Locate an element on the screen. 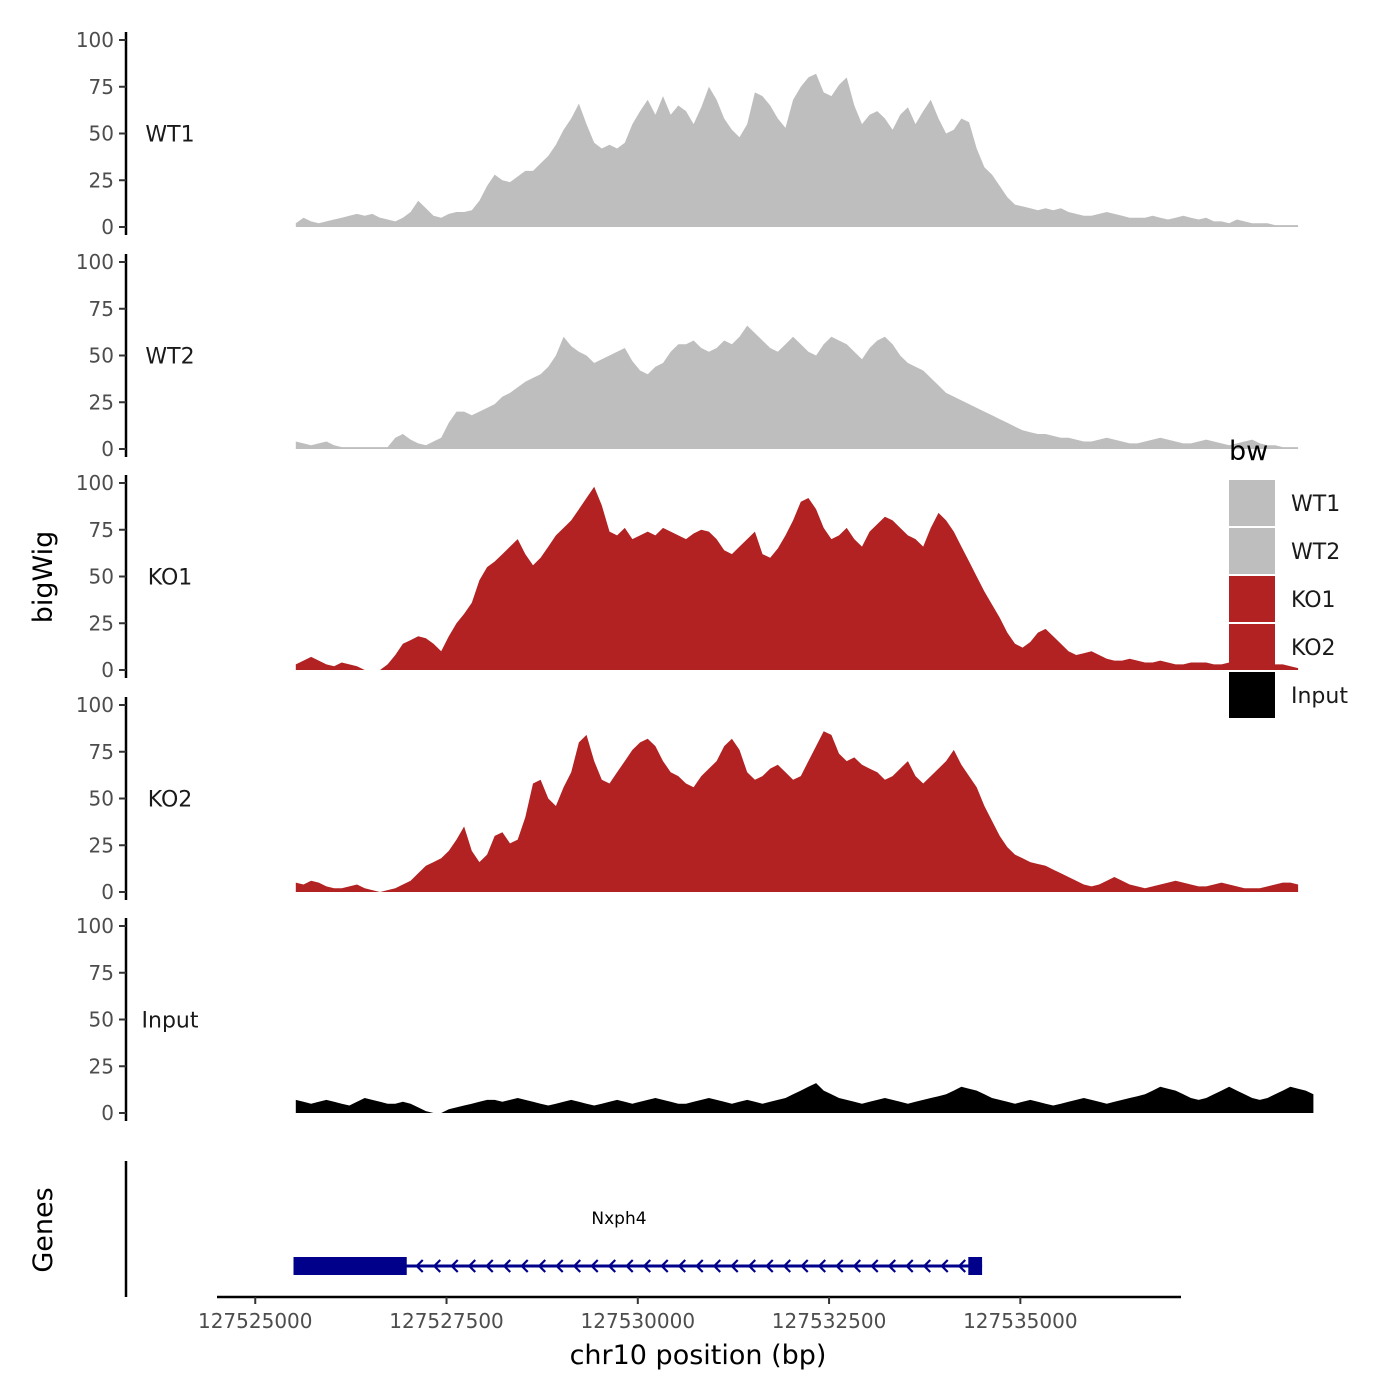 This screenshot has height=1400, width=1400. legend-label-ko2: KO2 is located at coordinates (1313, 648).